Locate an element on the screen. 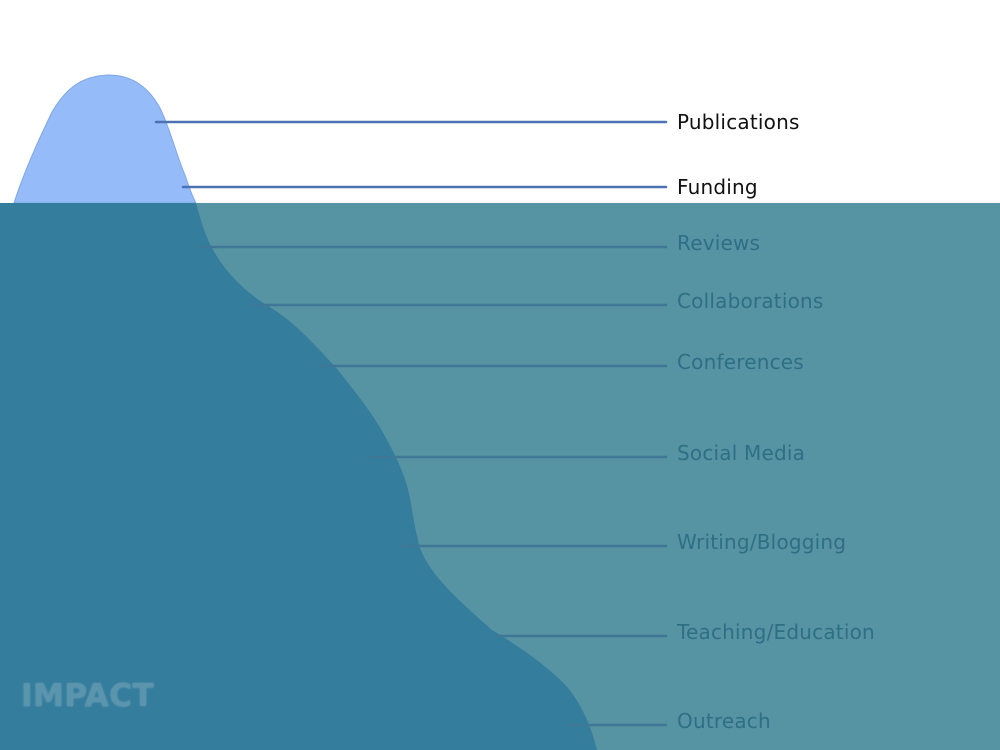 This screenshot has height=750, width=1000. impact-label: IMPACT is located at coordinates (88, 696).